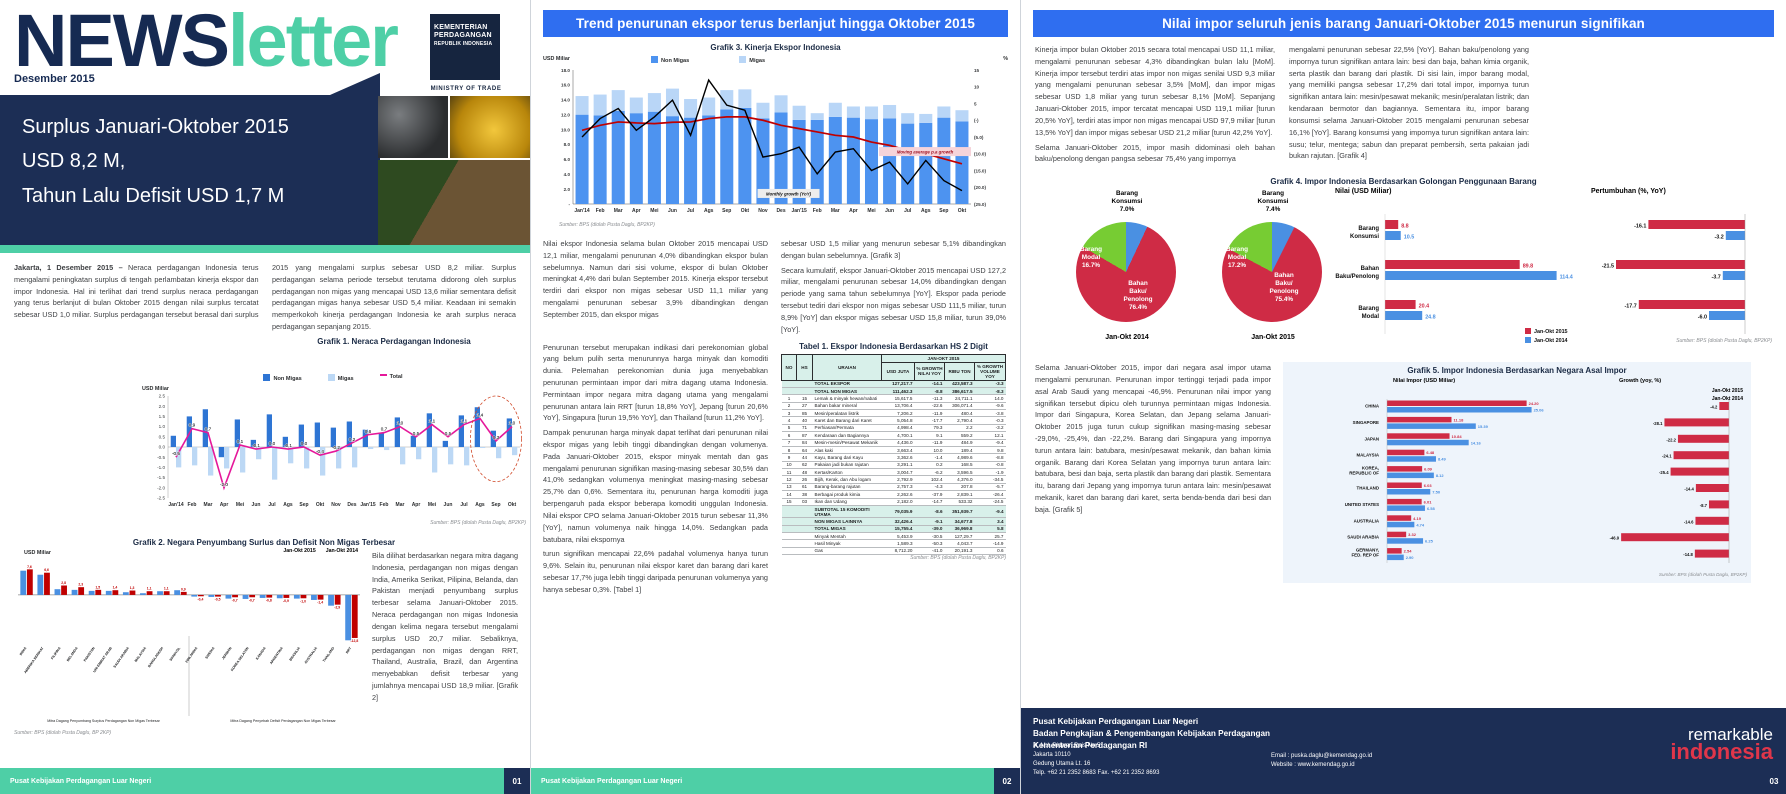 Image resolution: width=1786 pixels, height=794 pixels. I want to click on svg-text: -6.0, so click(1702, 318).